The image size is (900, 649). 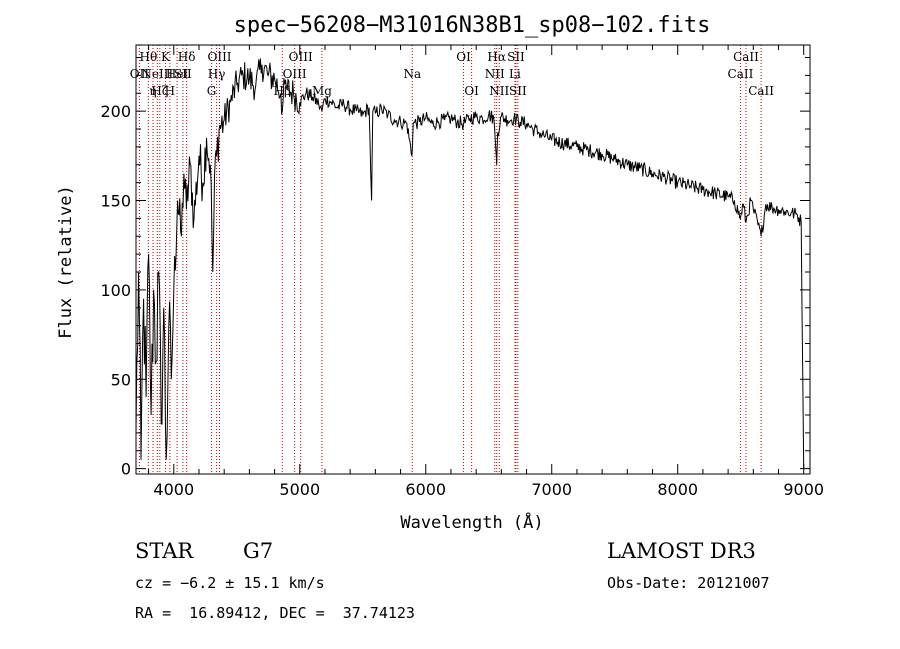 What do you see at coordinates (551, 489) in the screenshot?
I see `x-tick-label: 7000` at bounding box center [551, 489].